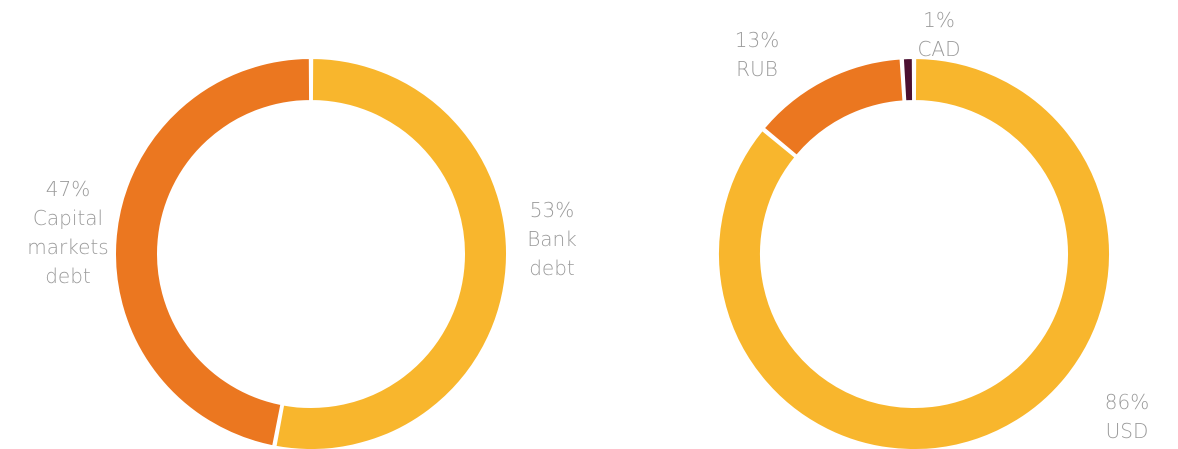 This screenshot has height=449, width=1178. I want to click on slice-label-line: 13%, so click(757, 40).